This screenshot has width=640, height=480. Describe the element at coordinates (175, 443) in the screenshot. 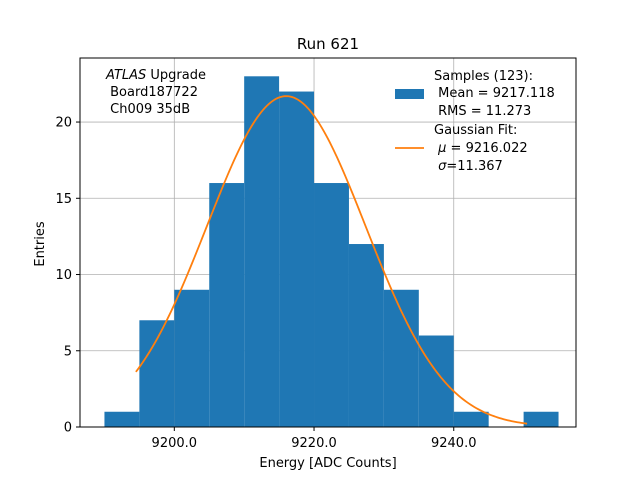

I see `x-tick-label: 9200.0` at that location.